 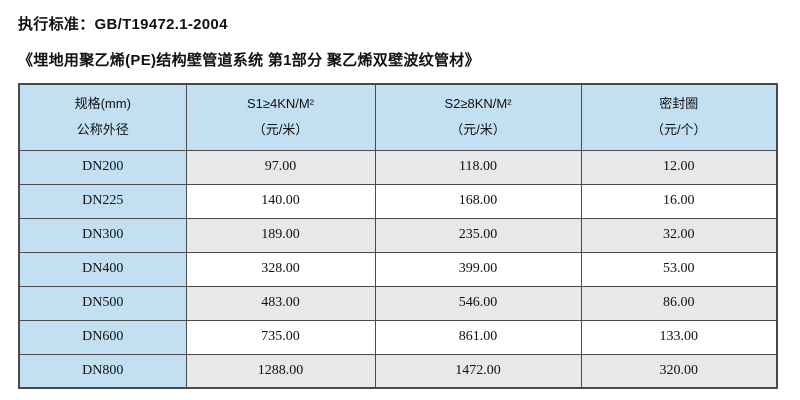 What do you see at coordinates (478, 303) in the screenshot?
I see `s2-price-cell: 546.00` at bounding box center [478, 303].